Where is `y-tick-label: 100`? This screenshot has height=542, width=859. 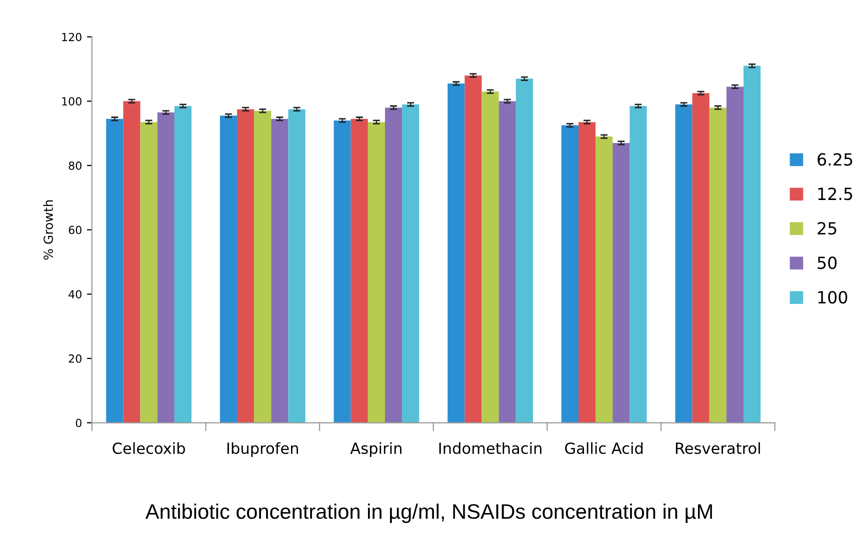
y-tick-label: 100 is located at coordinates (72, 101).